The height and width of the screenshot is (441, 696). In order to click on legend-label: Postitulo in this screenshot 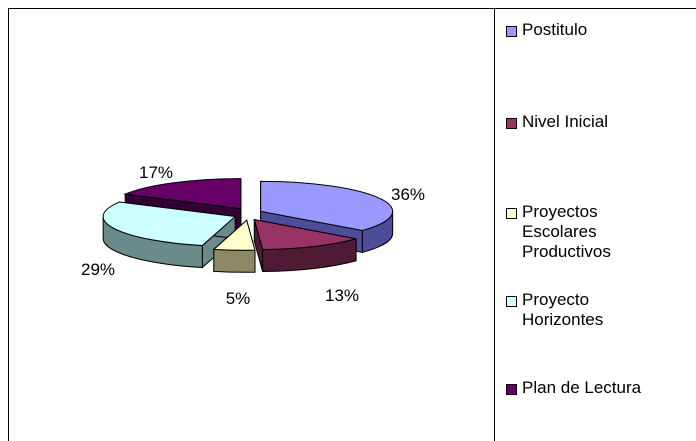, I will do `click(609, 30)`.